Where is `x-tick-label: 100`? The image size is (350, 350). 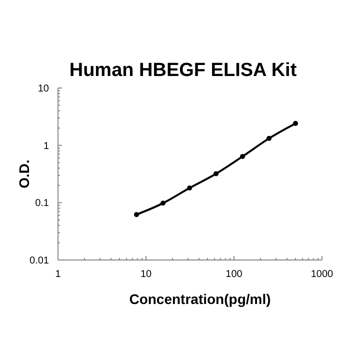
x-tick-label: 100 is located at coordinates (234, 274).